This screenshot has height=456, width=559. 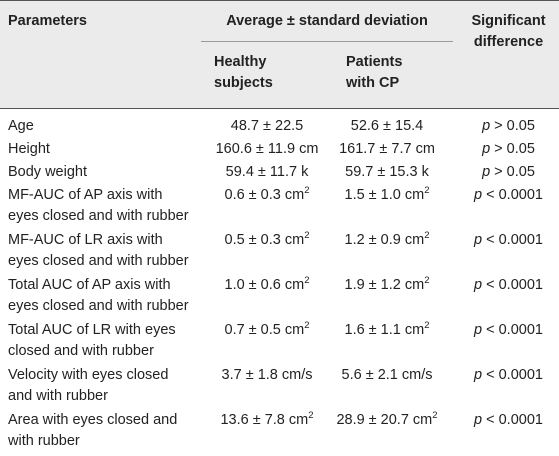 What do you see at coordinates (267, 239) in the screenshot?
I see `healthy-value: 0.5 ± 0.3 cm2` at bounding box center [267, 239].